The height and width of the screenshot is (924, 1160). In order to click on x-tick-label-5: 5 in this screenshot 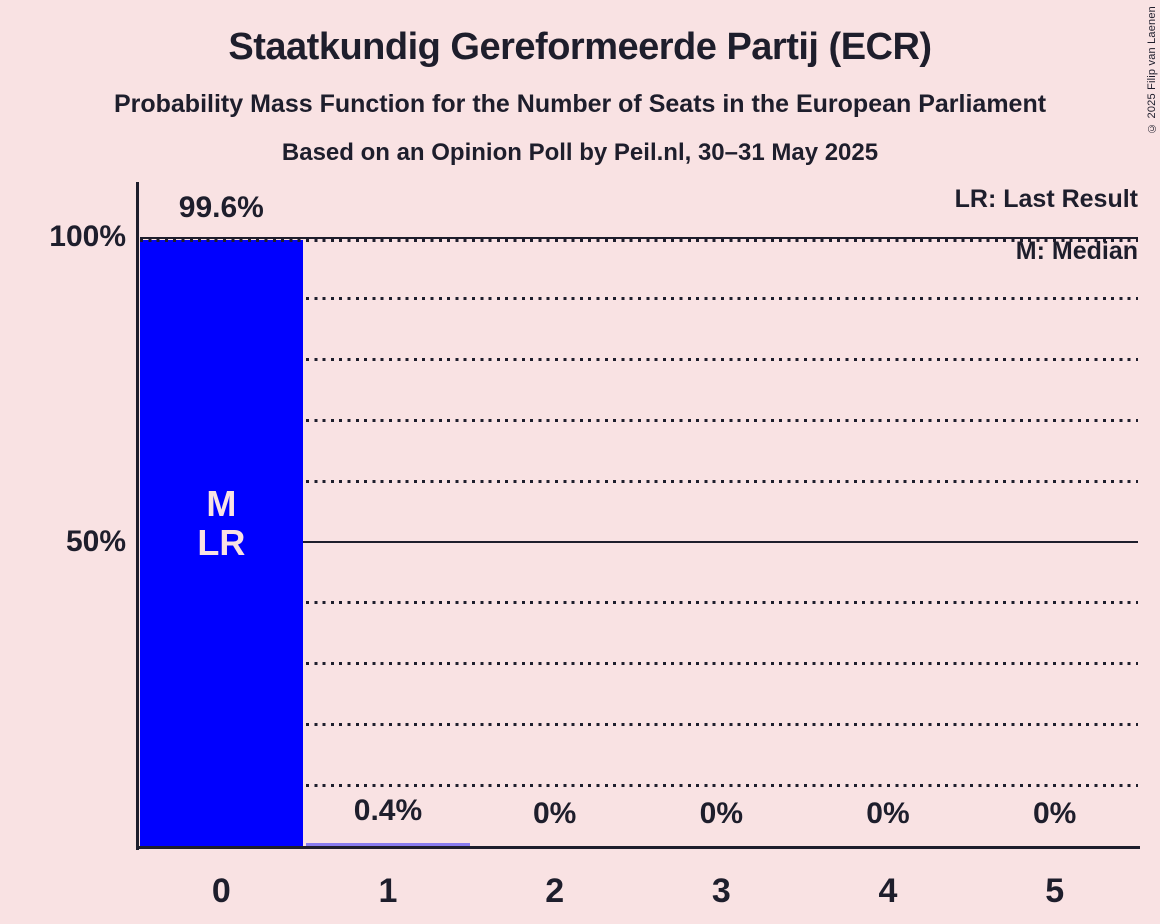, I will do `click(1055, 891)`.